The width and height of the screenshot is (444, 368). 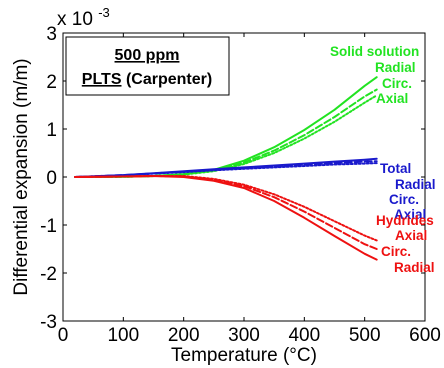 I want to click on legend-box-line1: 500 ppm, so click(x=147, y=55).